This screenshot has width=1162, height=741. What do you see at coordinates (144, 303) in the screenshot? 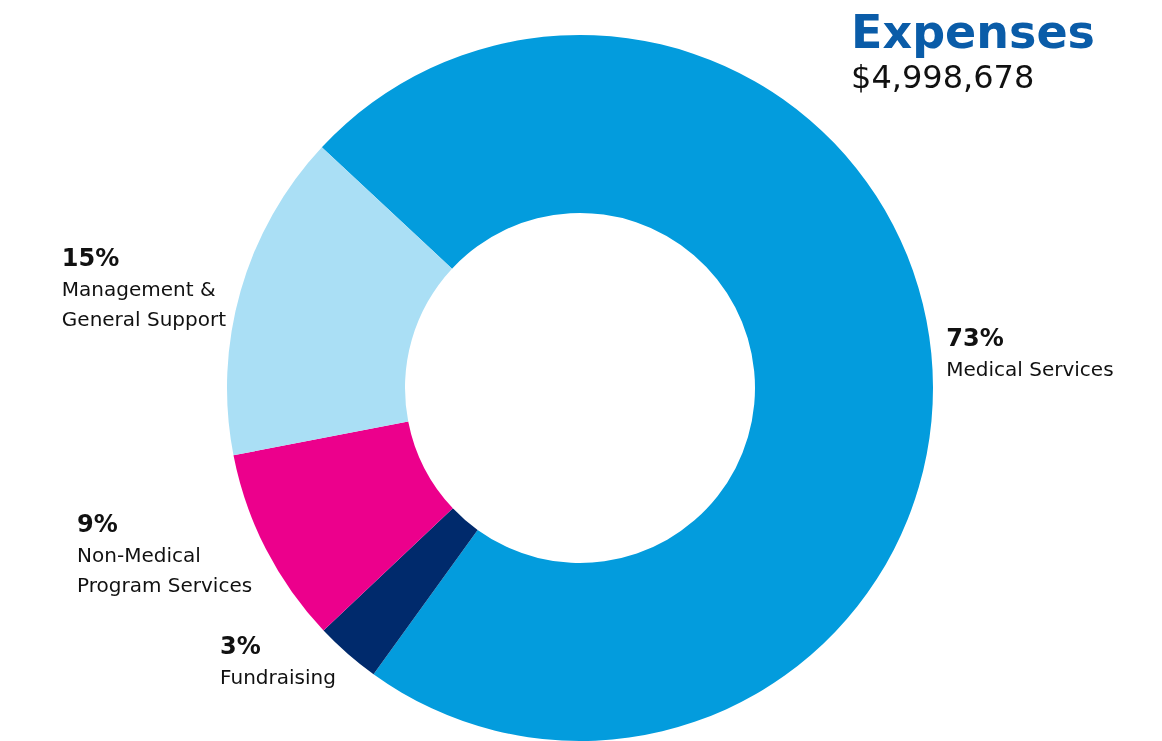
I see `slice-label: Management & General Support` at bounding box center [144, 303].